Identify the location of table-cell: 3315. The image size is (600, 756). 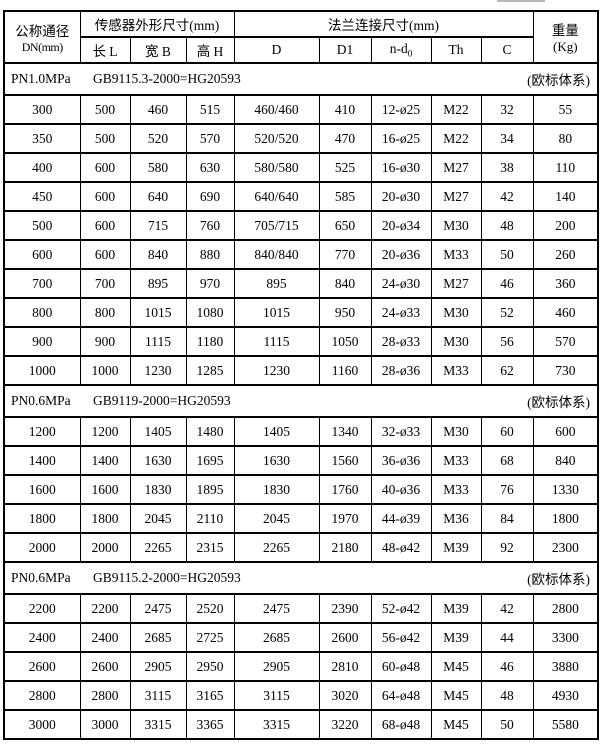
(276, 724).